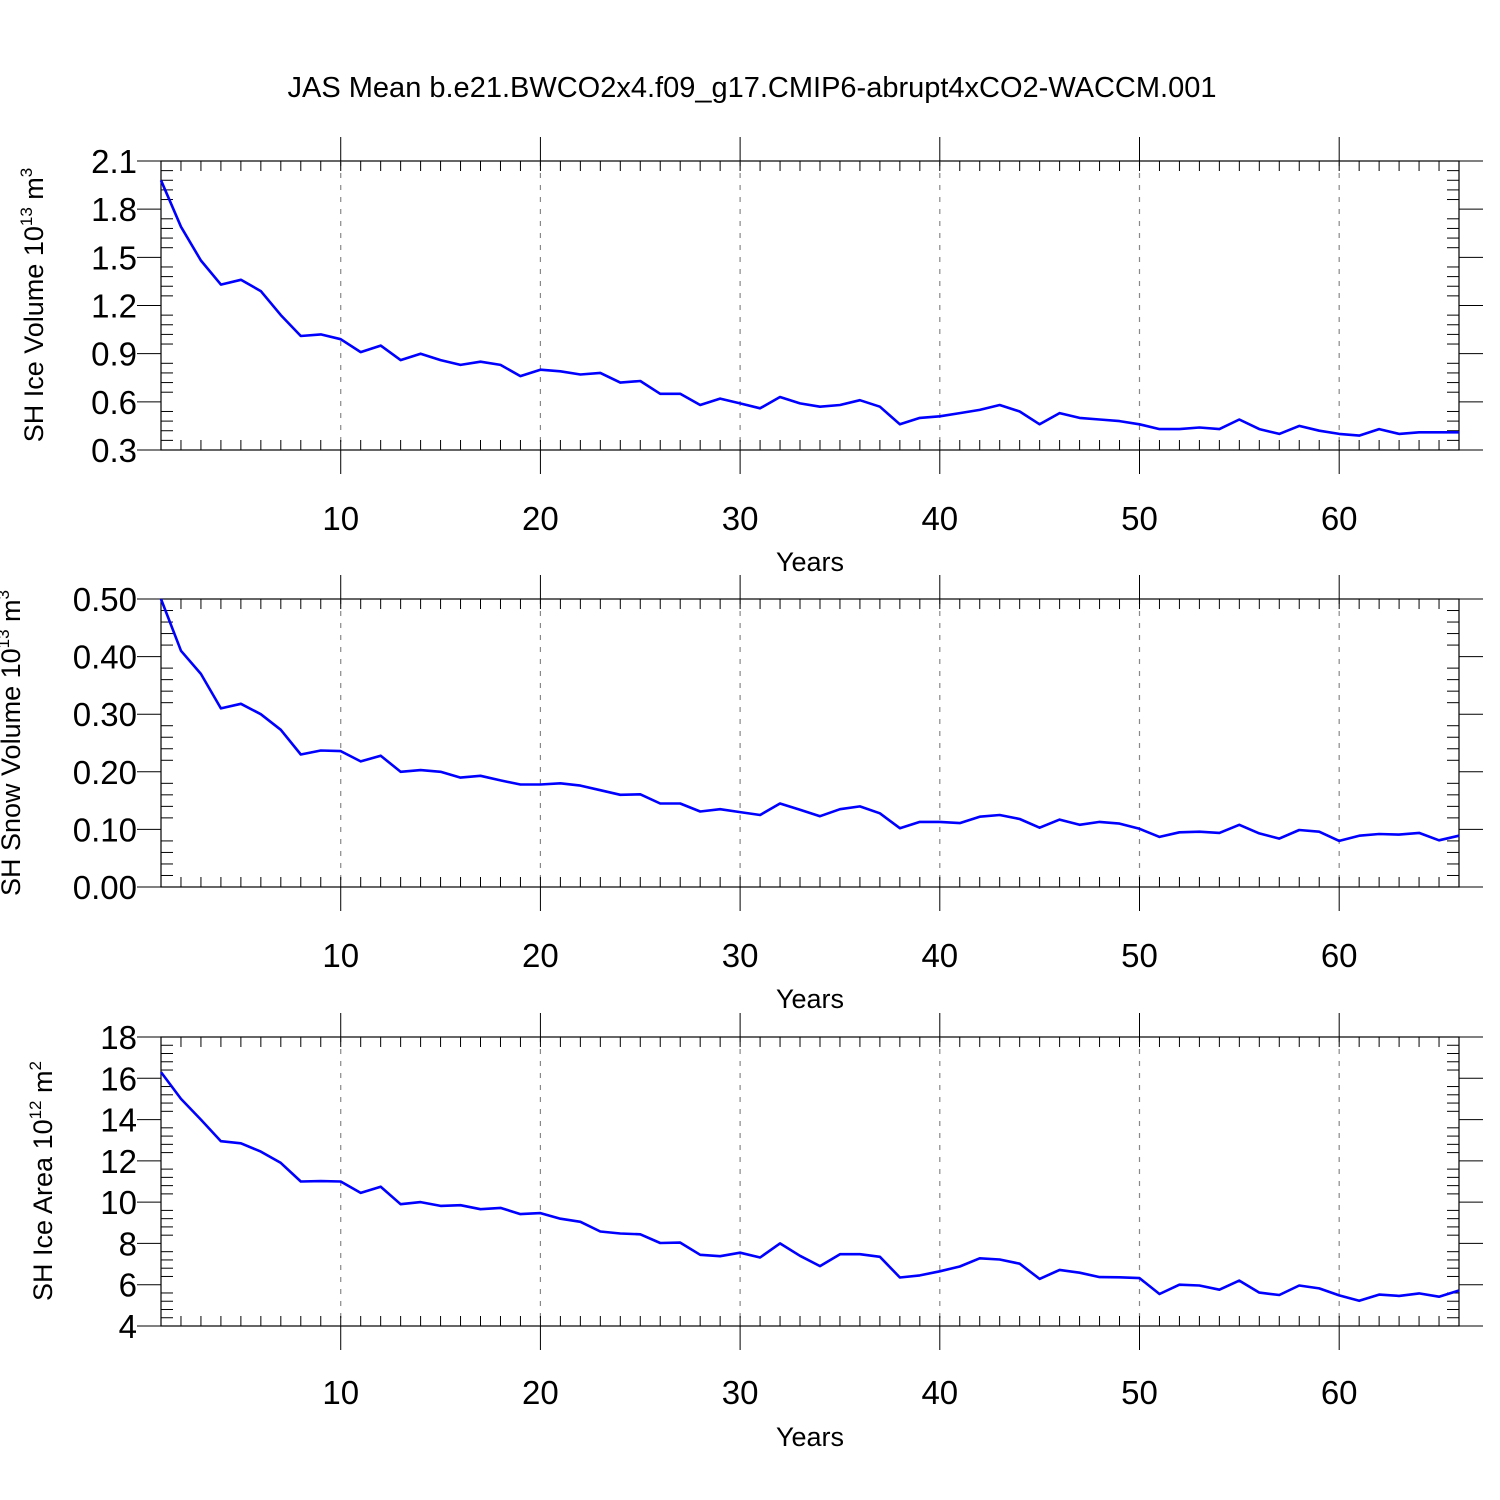  Describe the element at coordinates (114, 354) in the screenshot. I see `y-tick-label: 0.9` at that location.